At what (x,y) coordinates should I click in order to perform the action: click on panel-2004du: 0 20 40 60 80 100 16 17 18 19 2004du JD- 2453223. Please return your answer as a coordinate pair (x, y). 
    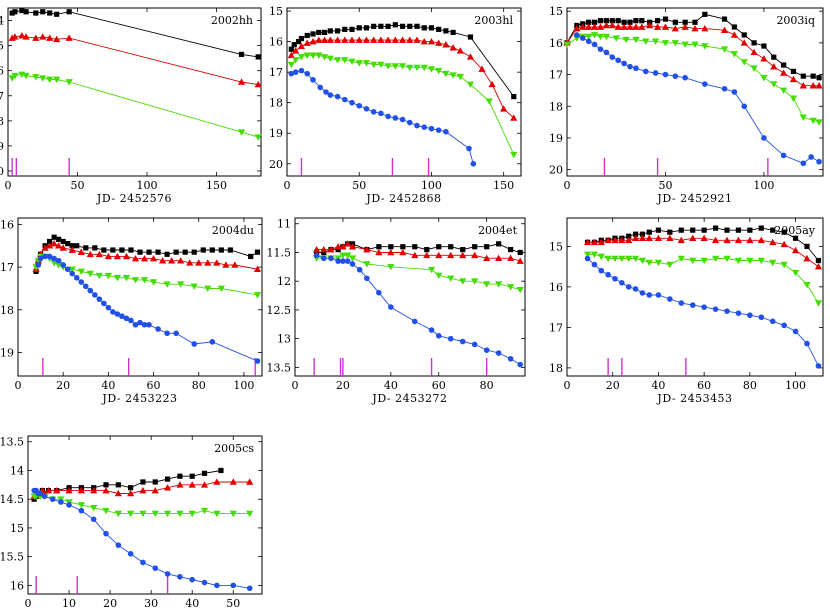
    Looking at the image, I should click on (131, 311).